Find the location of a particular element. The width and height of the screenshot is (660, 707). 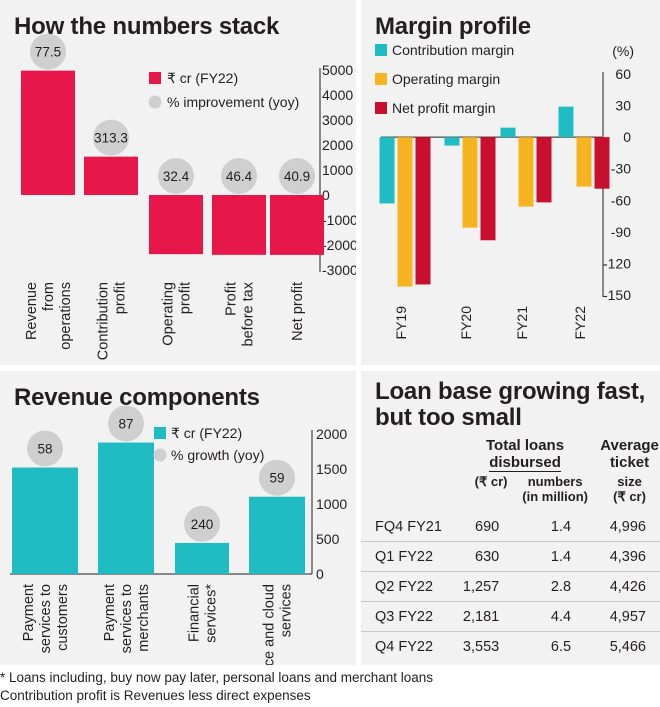

x-tick-label: Commerce and cloud is located at coordinates (270, 624).